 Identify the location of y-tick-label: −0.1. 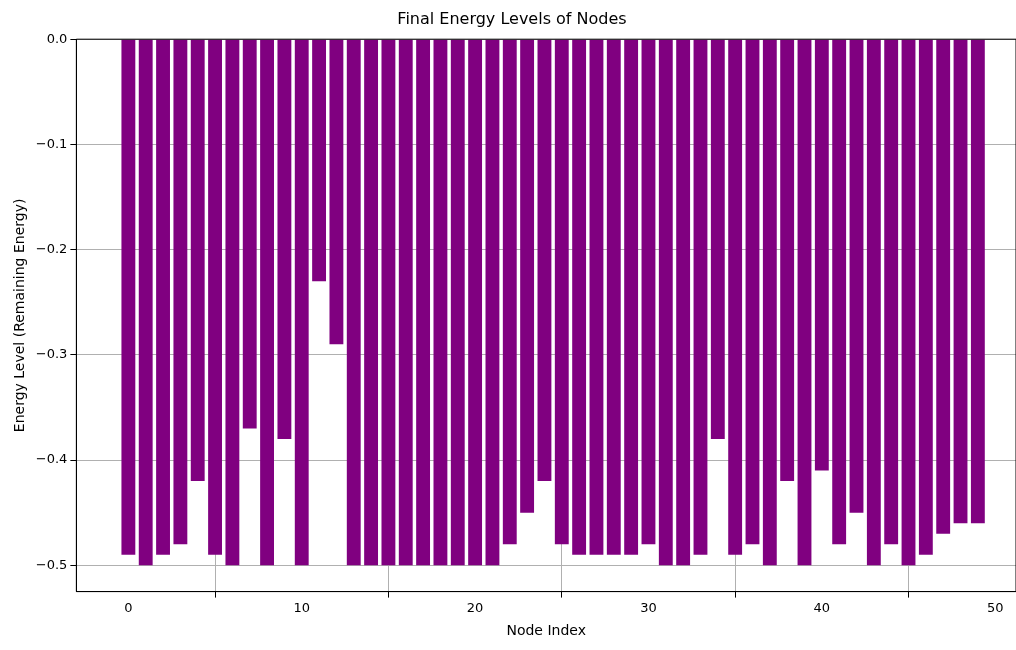
(51, 143).